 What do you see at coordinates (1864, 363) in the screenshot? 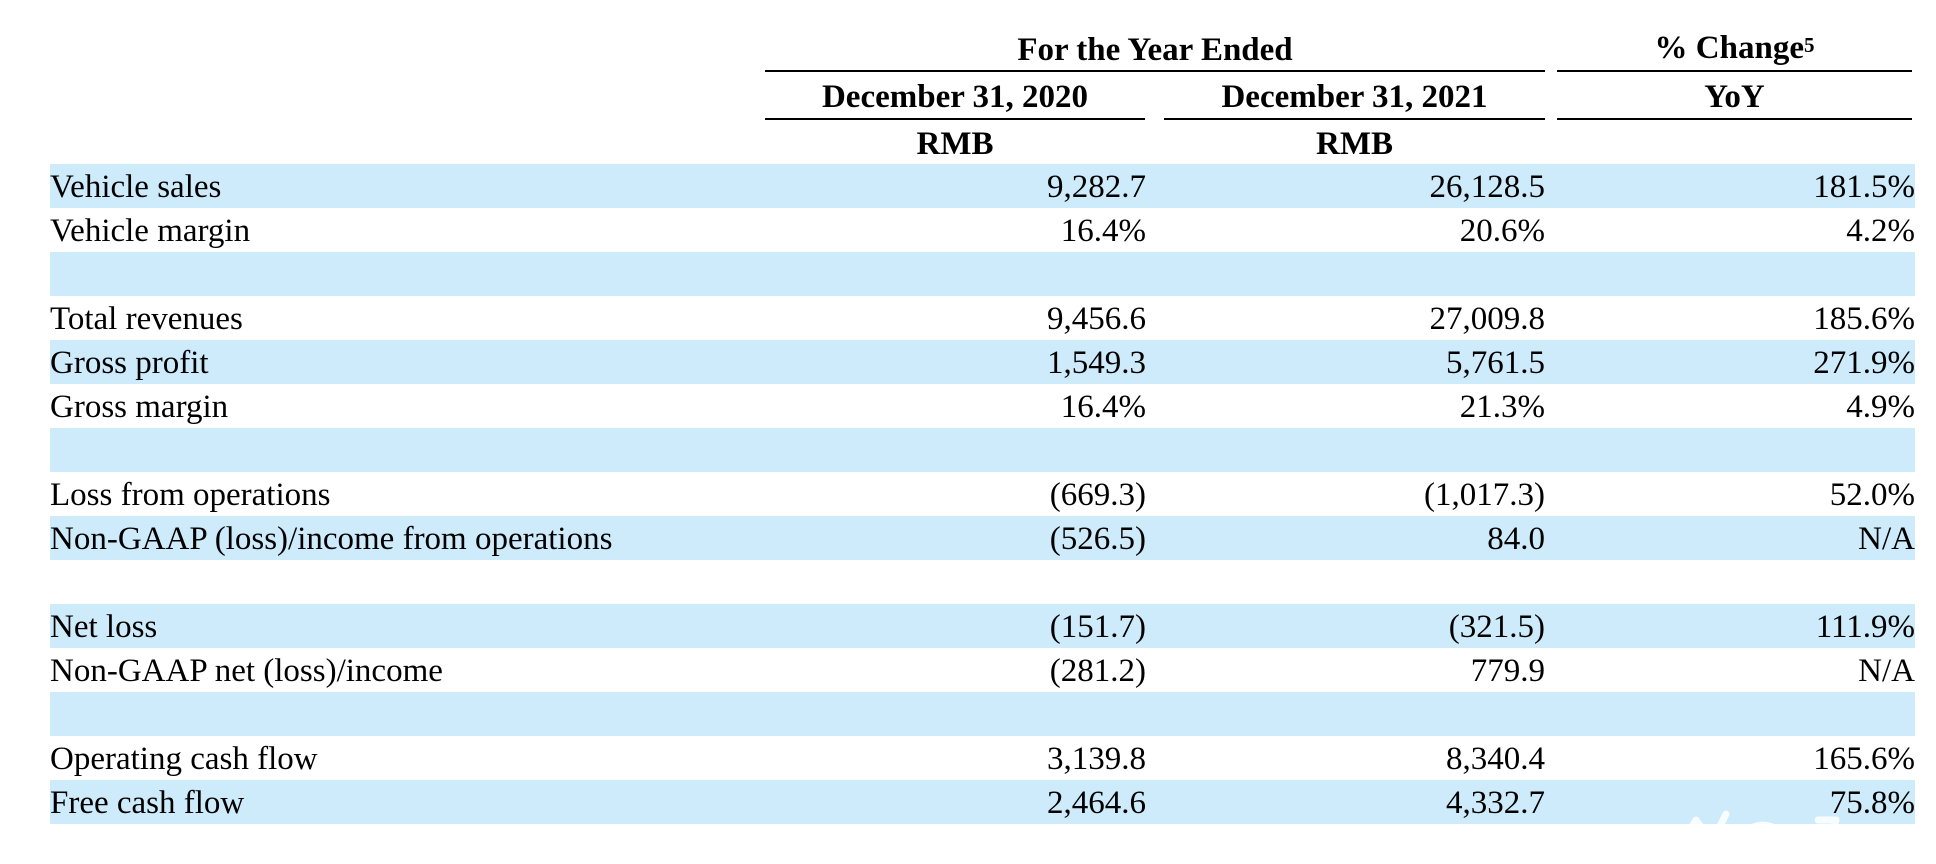
I see `value-yoy: 271.9%` at bounding box center [1864, 363].